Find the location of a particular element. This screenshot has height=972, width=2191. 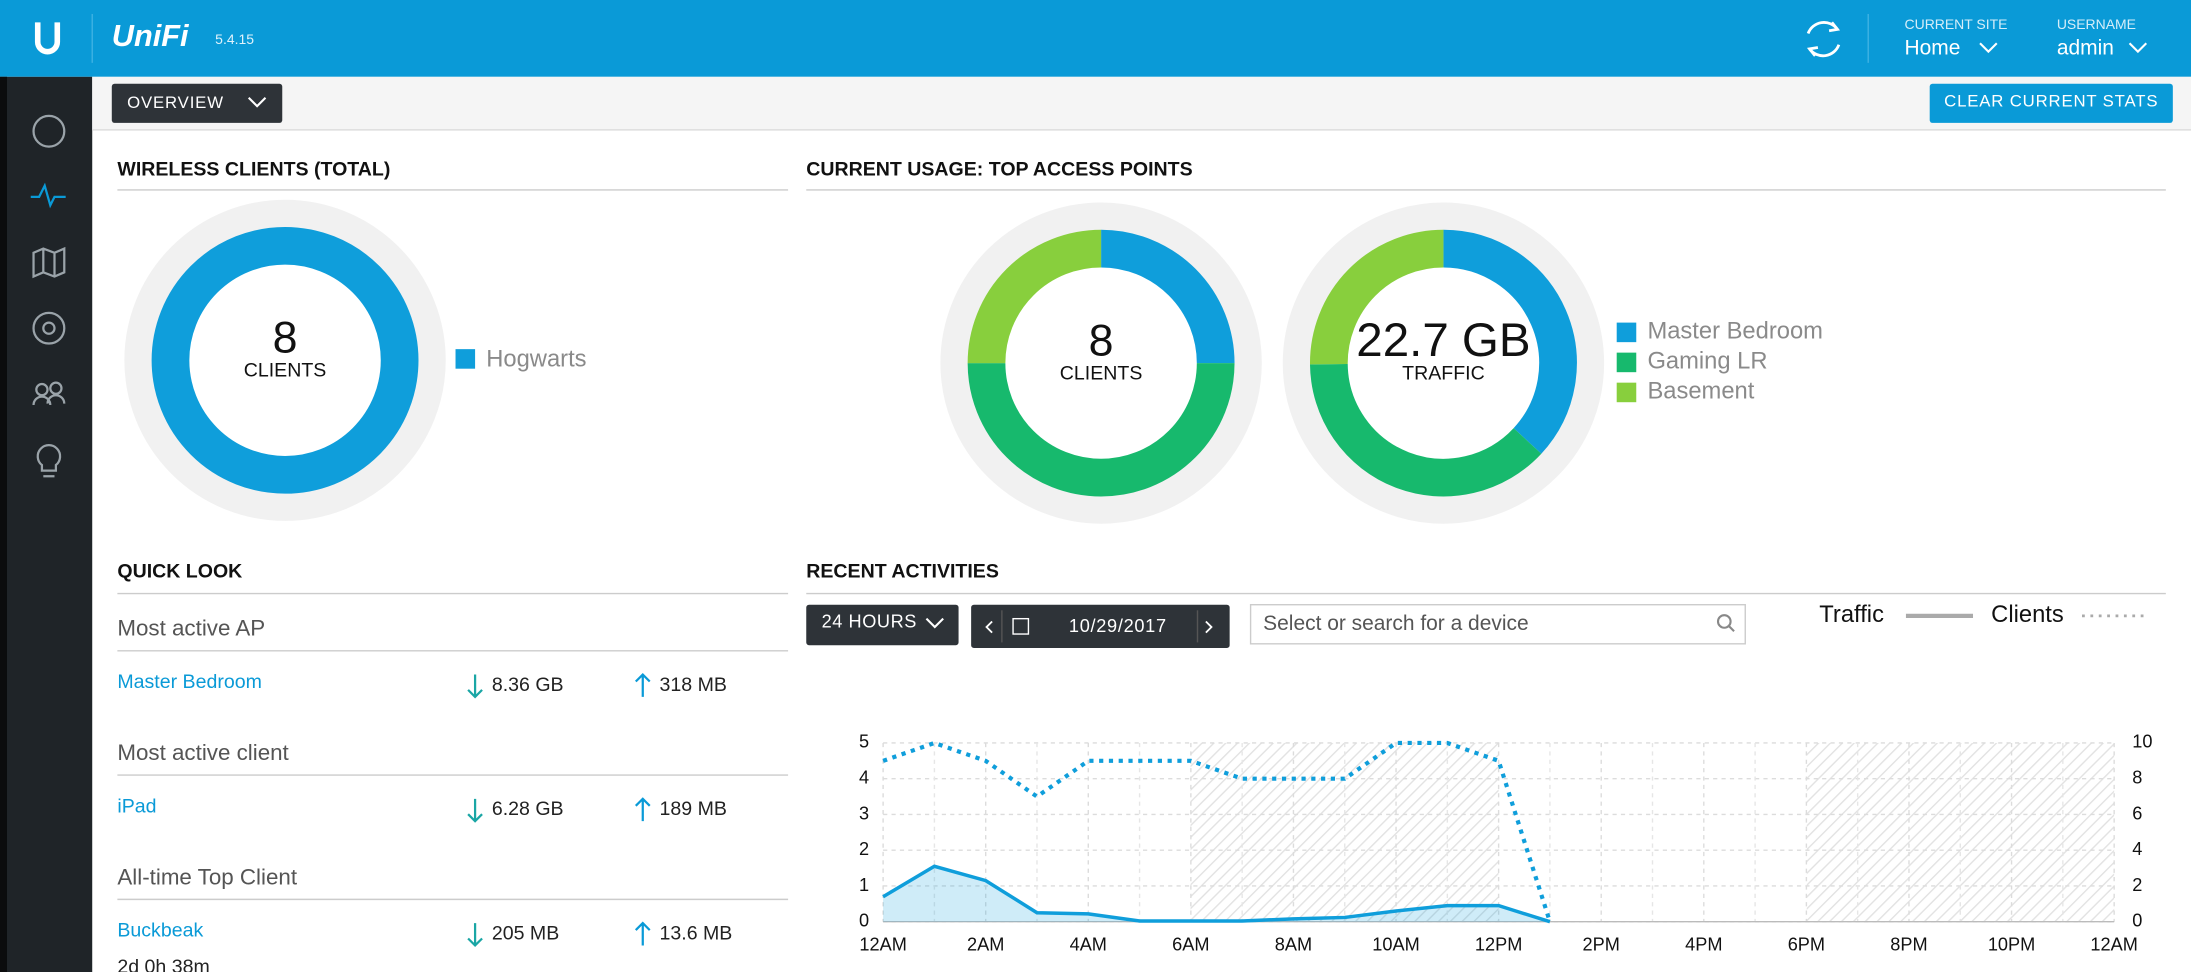

traffic-line is located at coordinates (1216, 894).